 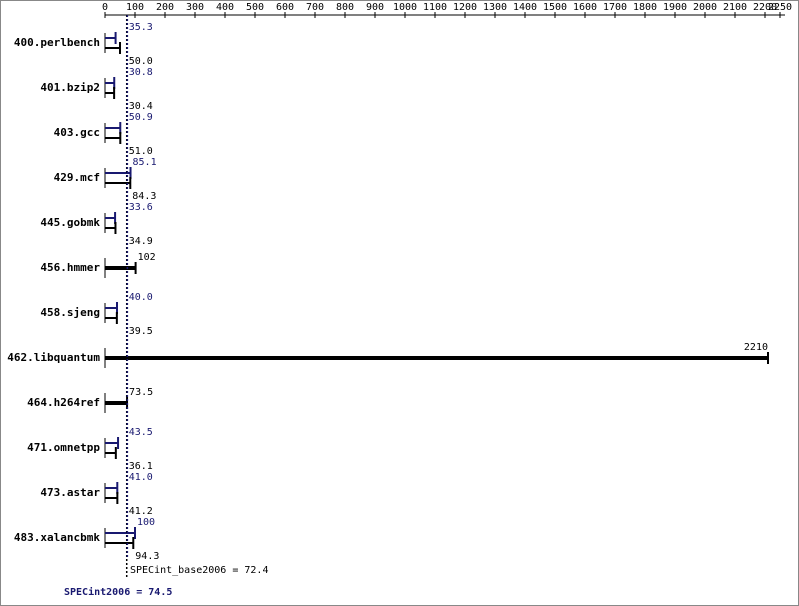 What do you see at coordinates (70, 492) in the screenshot?
I see `category-label: 473.astar` at bounding box center [70, 492].